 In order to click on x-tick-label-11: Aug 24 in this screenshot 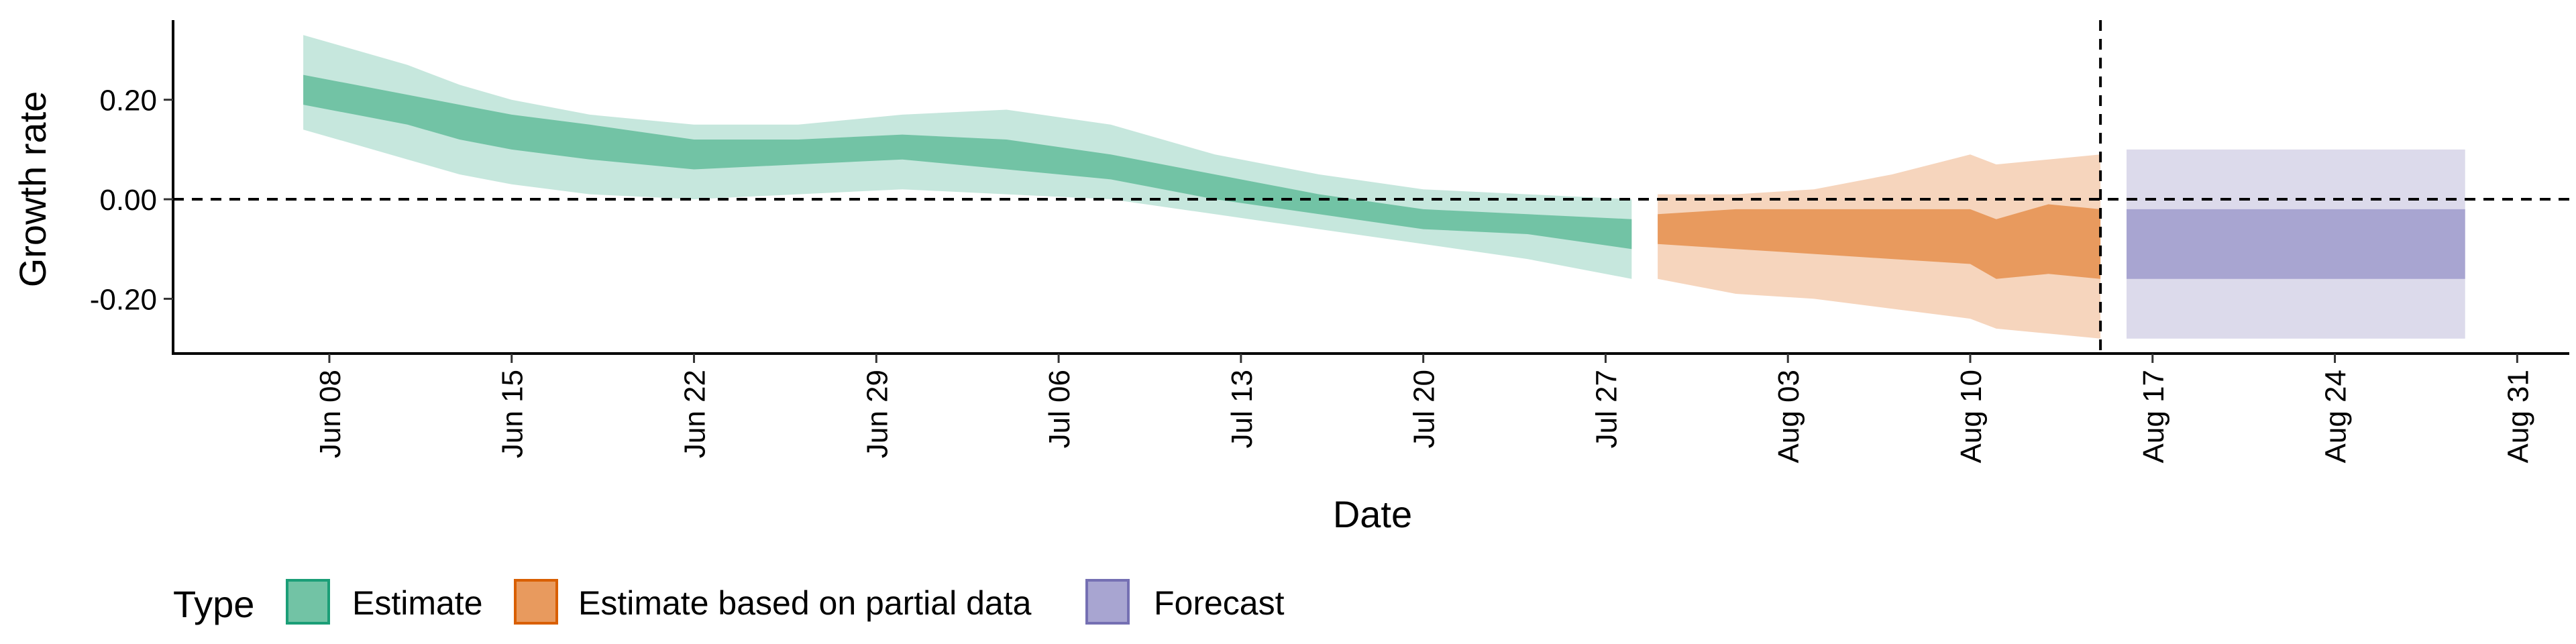, I will do `click(2336, 416)`.